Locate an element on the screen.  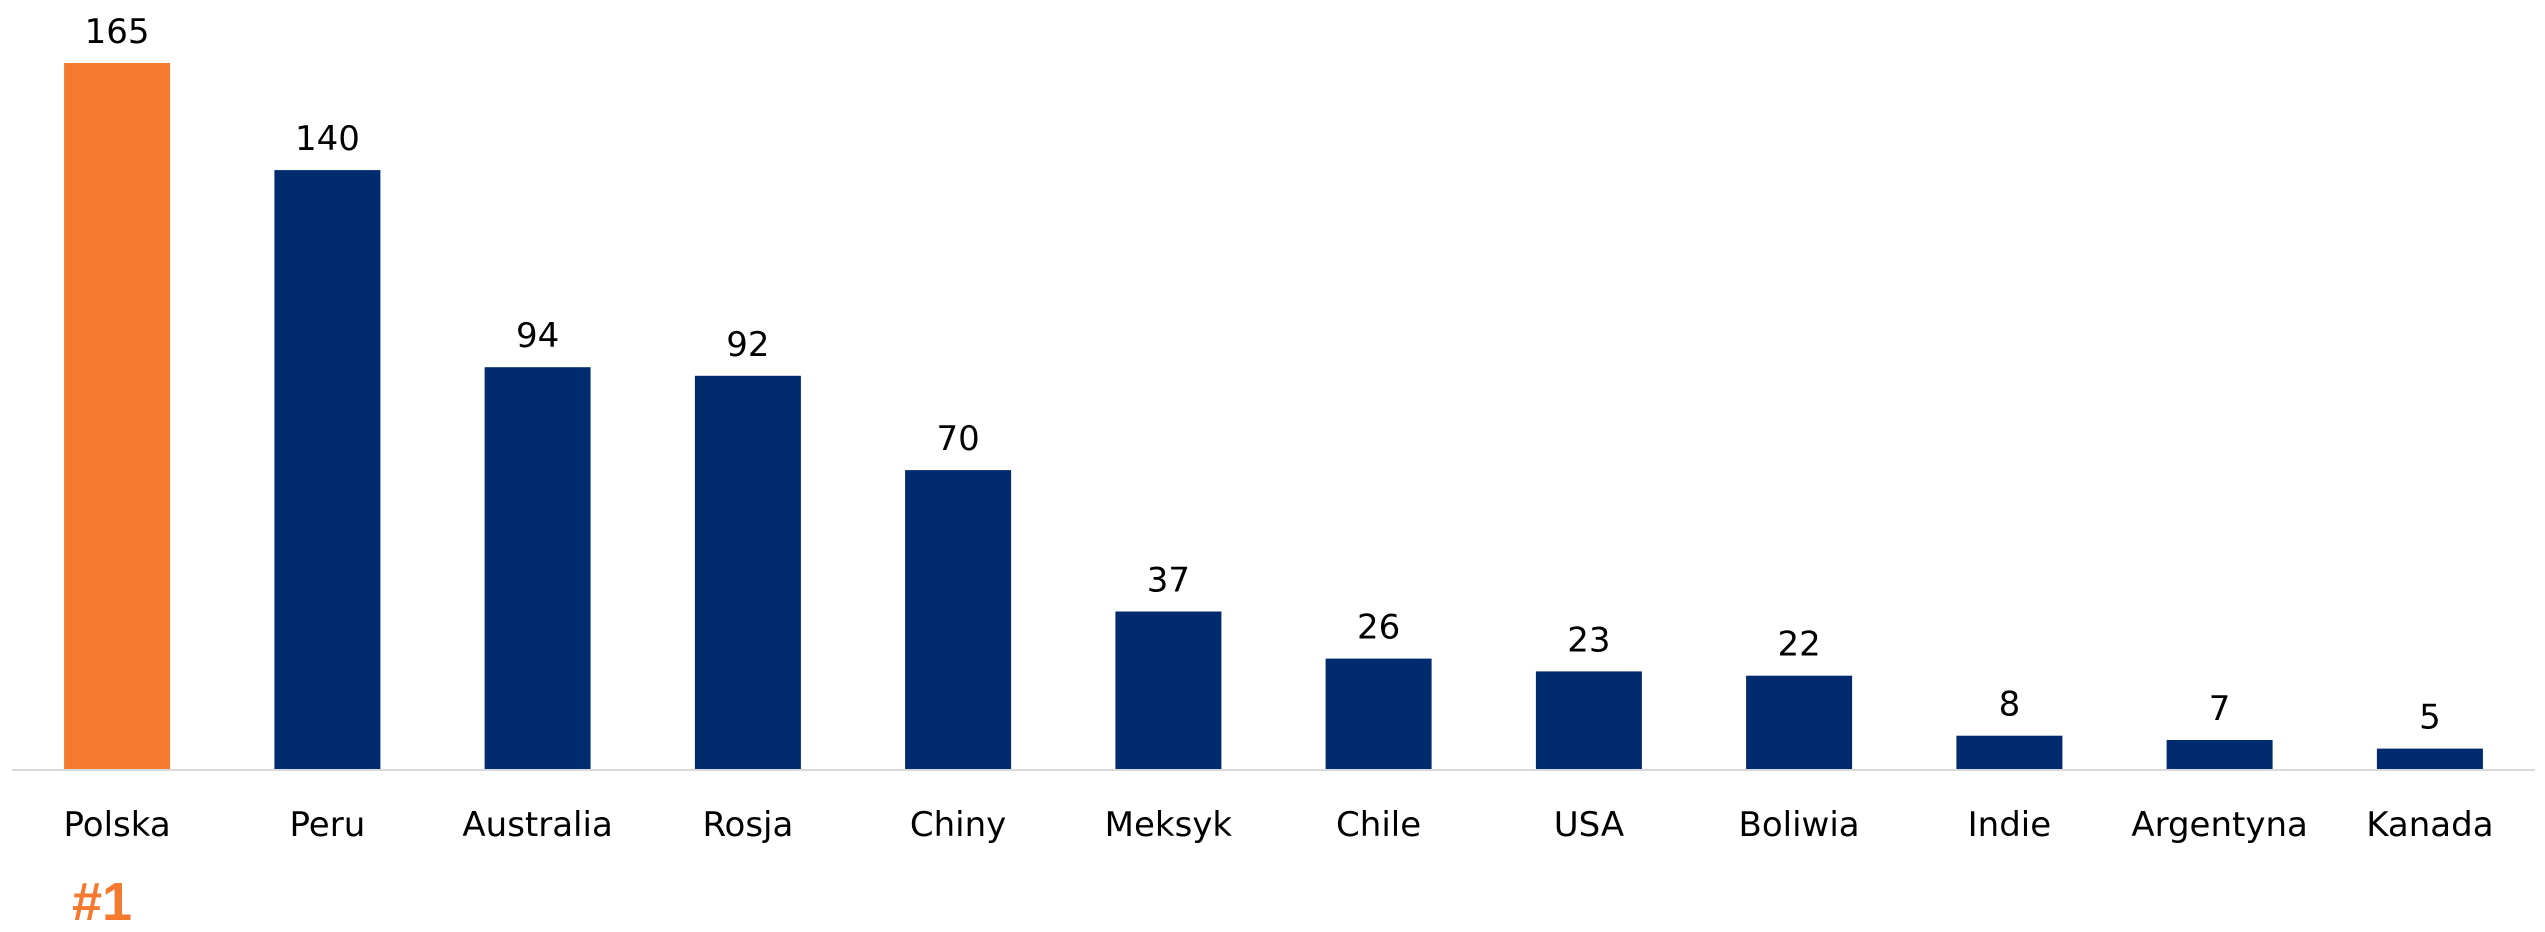
bar-chiny is located at coordinates (958, 620).